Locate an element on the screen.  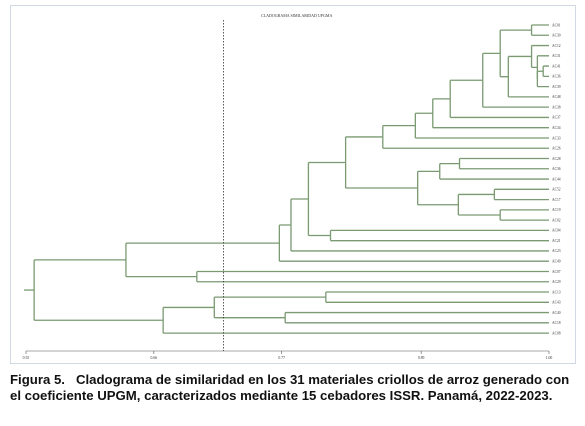
branch-n4 is located at coordinates (542, 67).